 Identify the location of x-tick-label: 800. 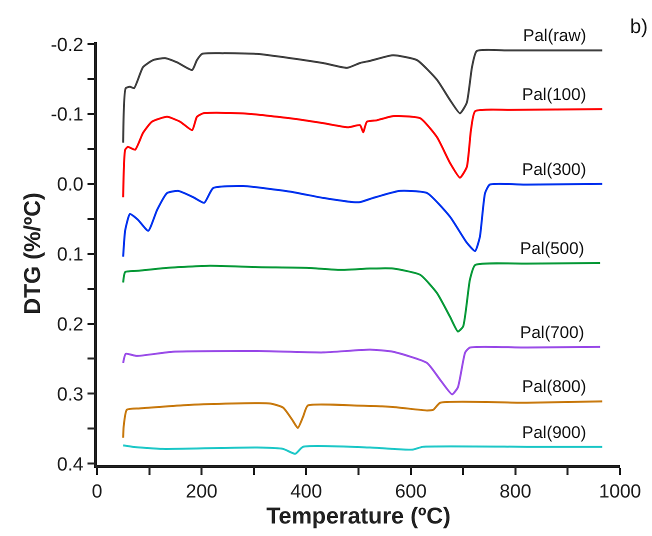
(516, 492).